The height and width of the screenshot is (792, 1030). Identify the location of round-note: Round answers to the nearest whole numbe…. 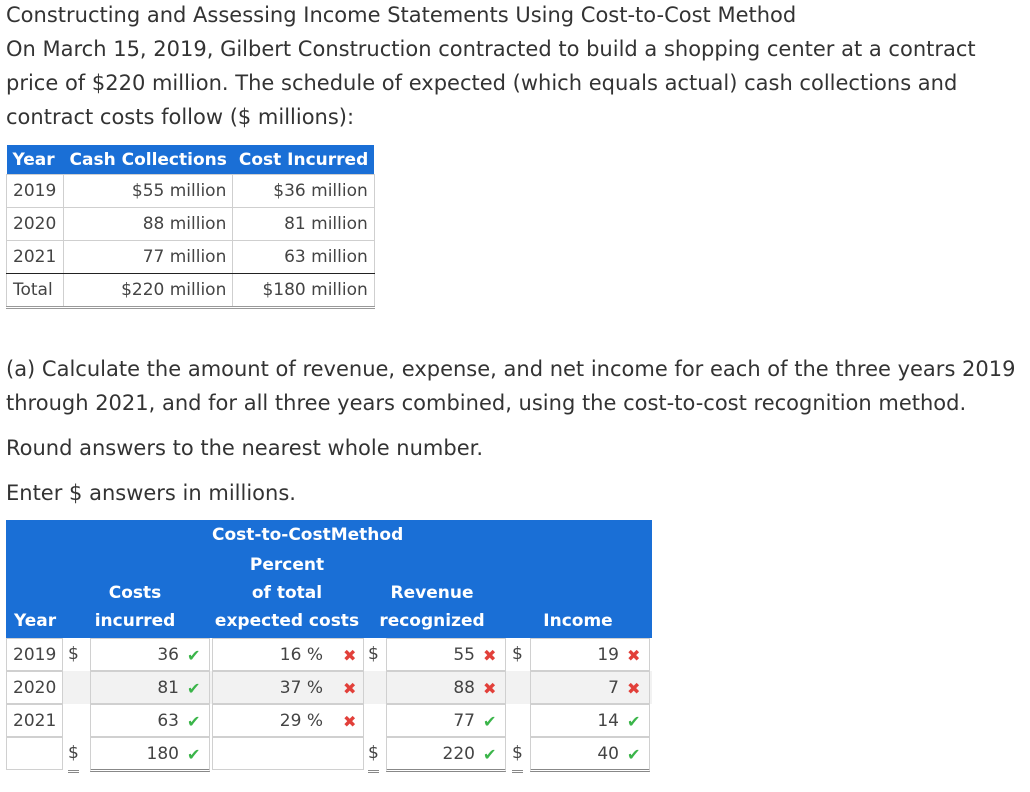
(244, 448).